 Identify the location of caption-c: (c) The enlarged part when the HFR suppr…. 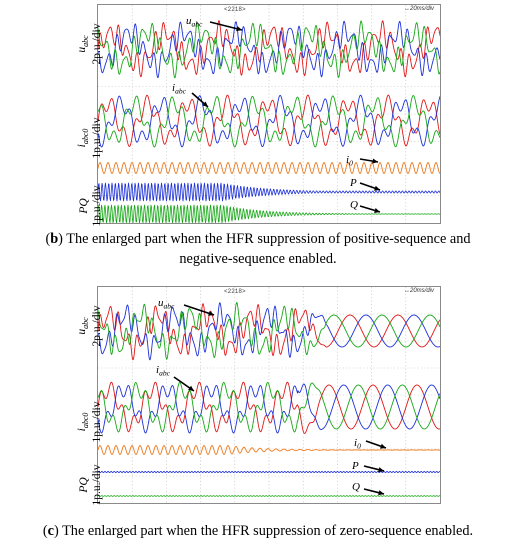
(258, 531).